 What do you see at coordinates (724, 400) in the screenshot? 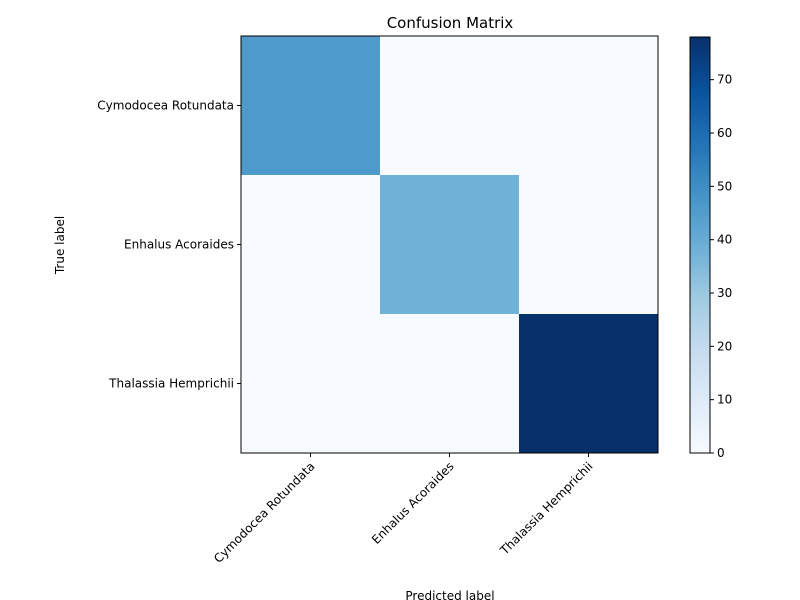
I see `colorbar-tick-label: 10` at bounding box center [724, 400].